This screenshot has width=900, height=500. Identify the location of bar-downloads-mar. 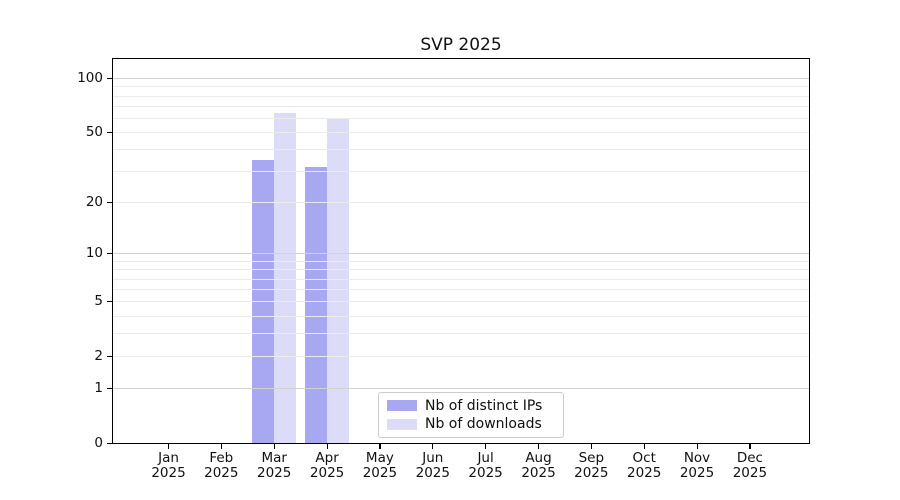
(285, 277).